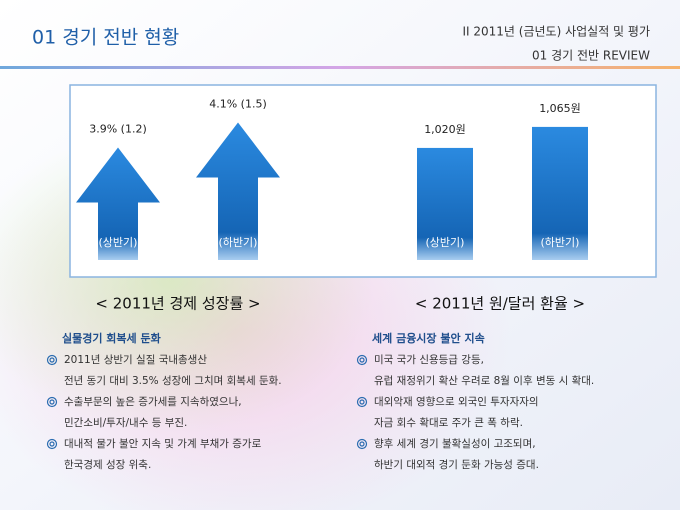 The image size is (680, 510). Describe the element at coordinates (173, 381) in the screenshot. I see `bullet-text: 전년 동기 대비 3.5% 성장에 그치며 회복세 둔화.` at that location.